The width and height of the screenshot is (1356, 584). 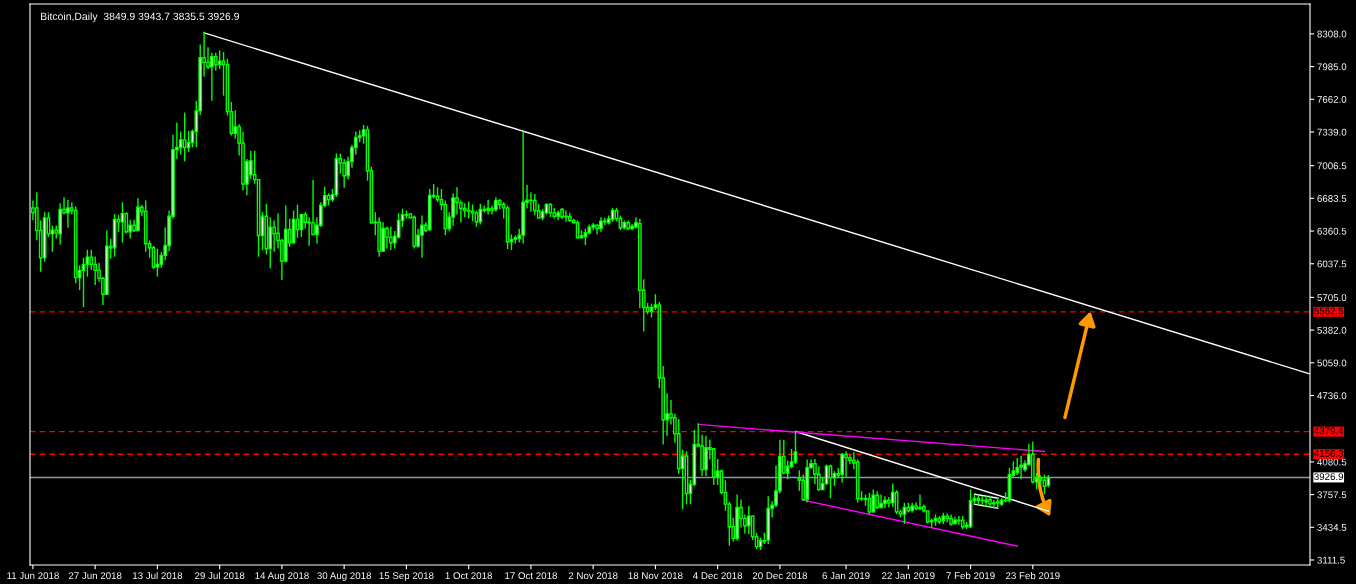 What do you see at coordinates (1329, 453) in the screenshot?
I see `ref-line-label: 4156.3` at bounding box center [1329, 453].